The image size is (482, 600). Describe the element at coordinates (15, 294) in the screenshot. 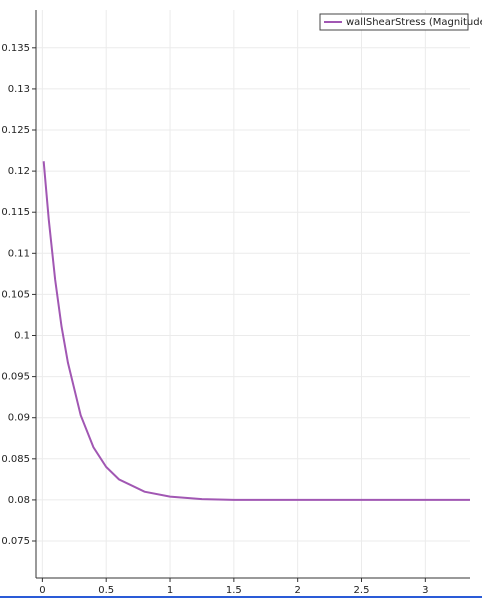

I see `y-tick-label: 0.105` at that location.